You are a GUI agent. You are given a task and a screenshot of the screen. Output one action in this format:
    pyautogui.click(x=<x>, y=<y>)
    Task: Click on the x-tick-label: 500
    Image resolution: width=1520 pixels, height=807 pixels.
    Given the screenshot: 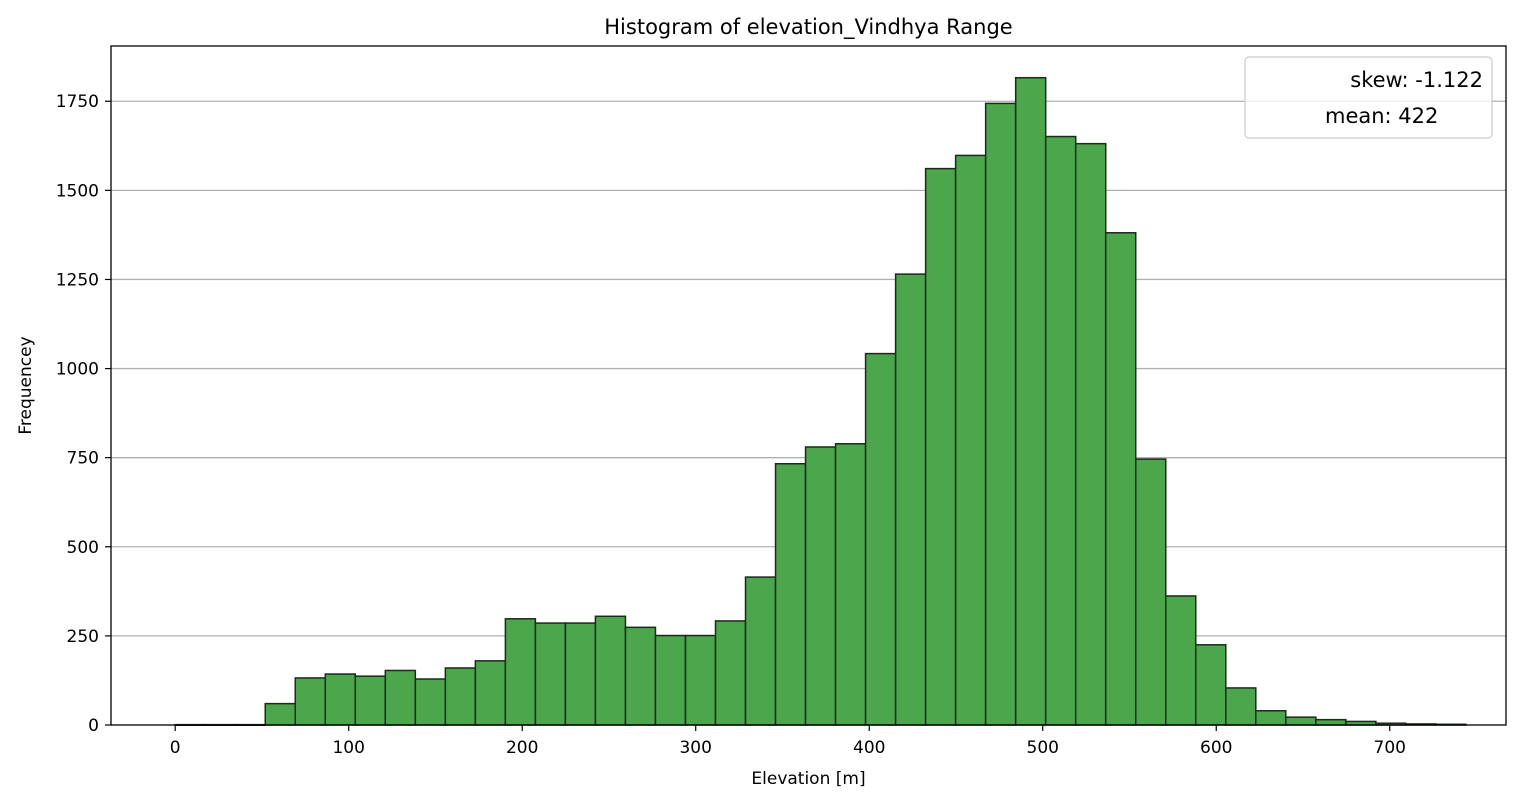 What is the action you would take?
    pyautogui.click(x=1043, y=748)
    